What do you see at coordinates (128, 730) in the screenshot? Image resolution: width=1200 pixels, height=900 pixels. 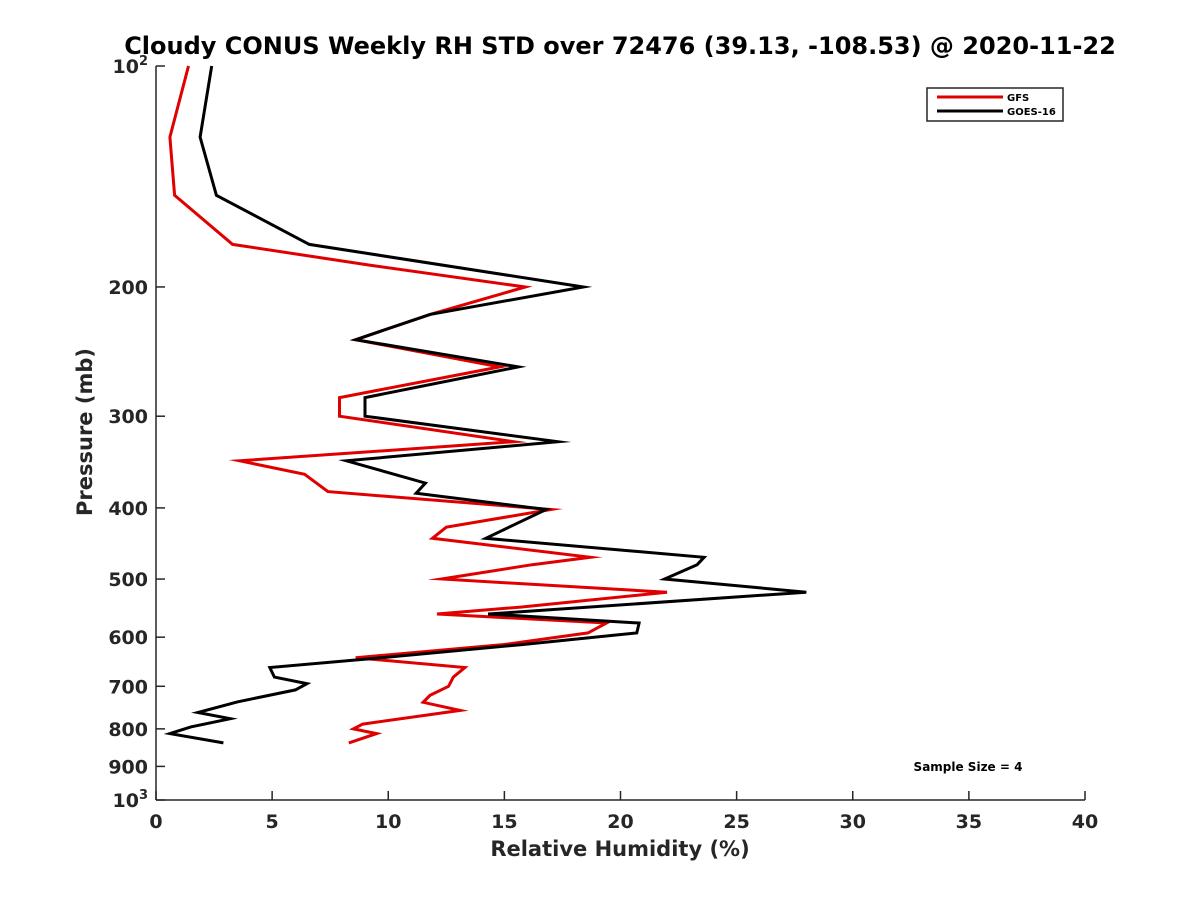 I see `y-tick-label: 800` at bounding box center [128, 730].